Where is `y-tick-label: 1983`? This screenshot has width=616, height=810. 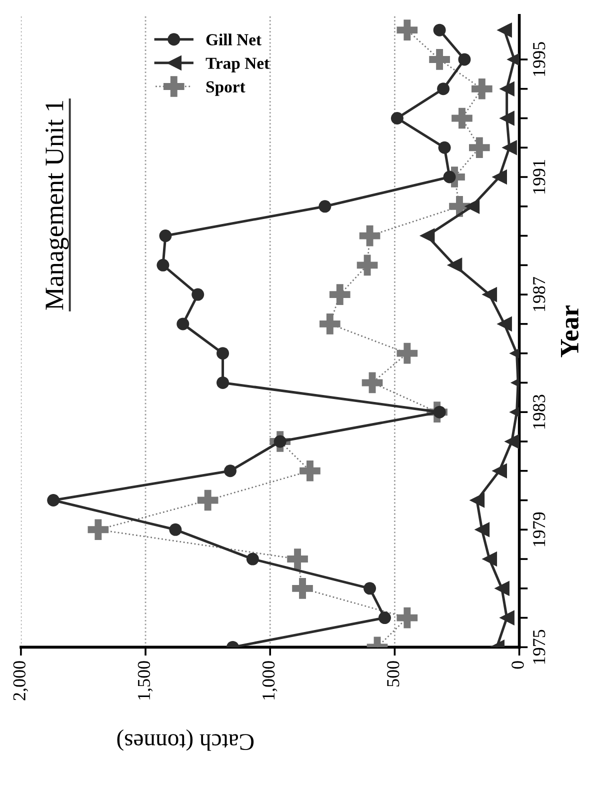 y-tick-label: 1983 is located at coordinates (539, 411).